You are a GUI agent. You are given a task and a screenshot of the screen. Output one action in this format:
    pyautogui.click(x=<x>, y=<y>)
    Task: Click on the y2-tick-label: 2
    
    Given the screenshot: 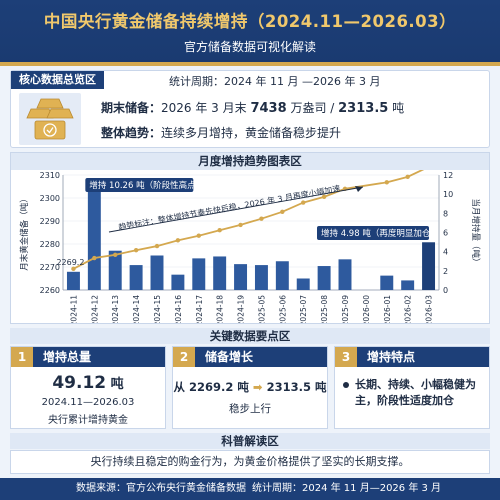 What is the action you would take?
    pyautogui.click(x=445, y=271)
    